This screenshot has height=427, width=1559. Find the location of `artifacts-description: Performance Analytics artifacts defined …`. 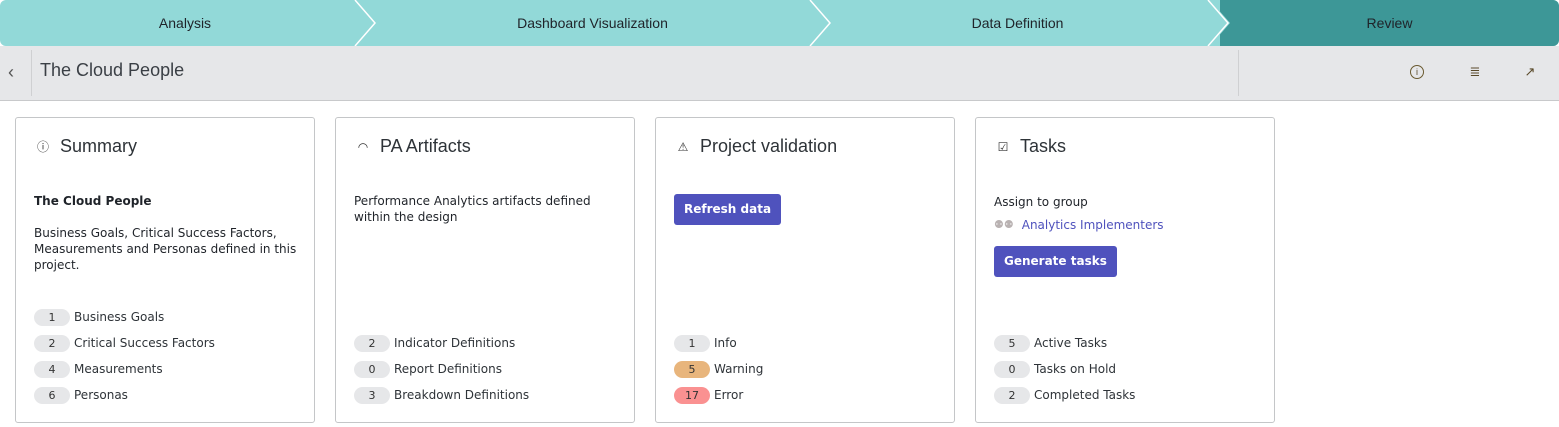

artifacts-description: Performance Analytics artifacts defined … is located at coordinates (472, 209).